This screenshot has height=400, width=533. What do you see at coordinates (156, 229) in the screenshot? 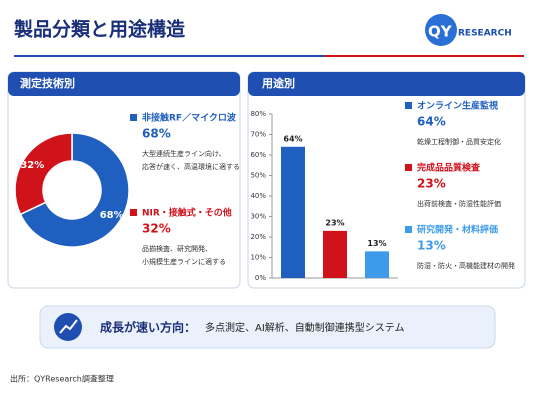
I see `legend-value: 32%` at bounding box center [156, 229].